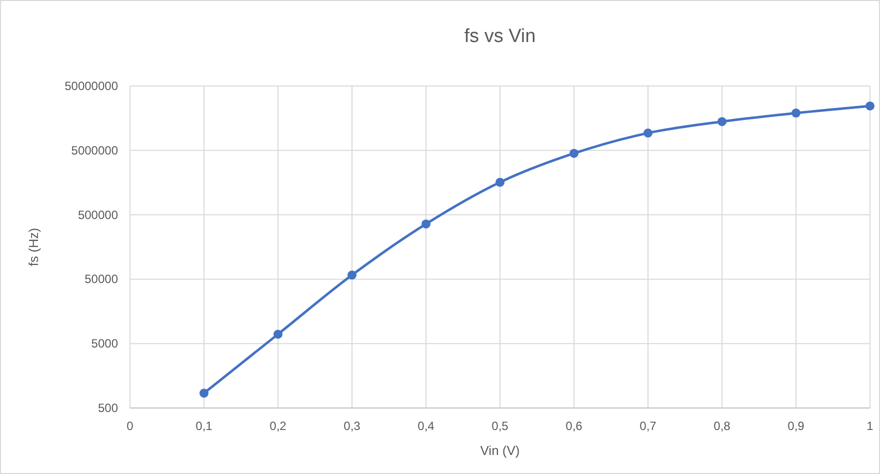 Image resolution: width=880 pixels, height=474 pixels. What do you see at coordinates (722, 426) in the screenshot?
I see `x-tick-label: 0,8` at bounding box center [722, 426].